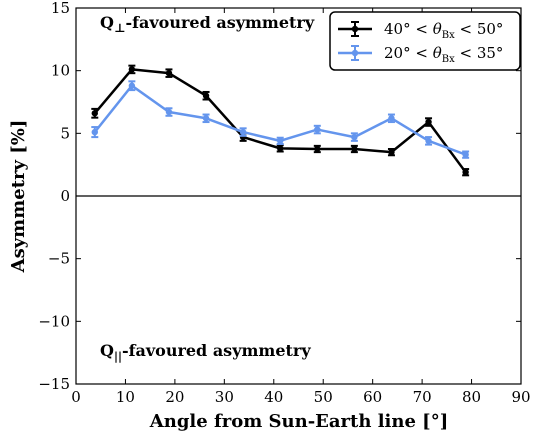 This screenshot has width=536, height=437. What do you see at coordinates (76, 397) in the screenshot?
I see `x-tick-label: 0` at bounding box center [76, 397].